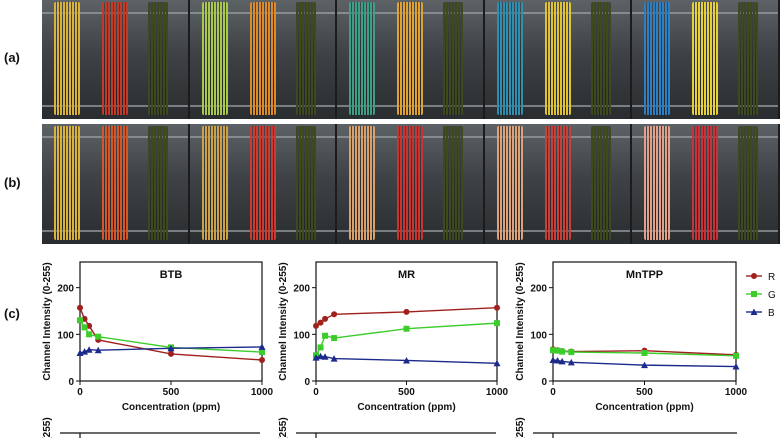 This screenshot has width=780, height=438. Describe the element at coordinates (771, 313) in the screenshot. I see `legend-label: B` at that location.